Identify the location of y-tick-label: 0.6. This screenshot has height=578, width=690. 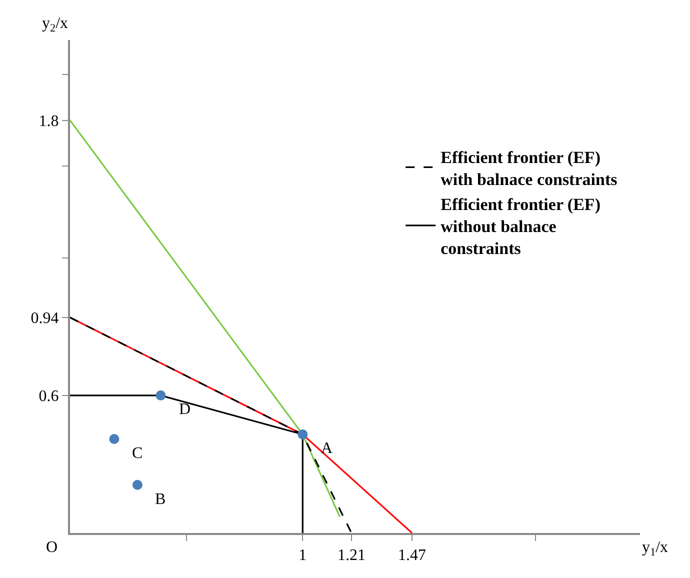
(48, 397).